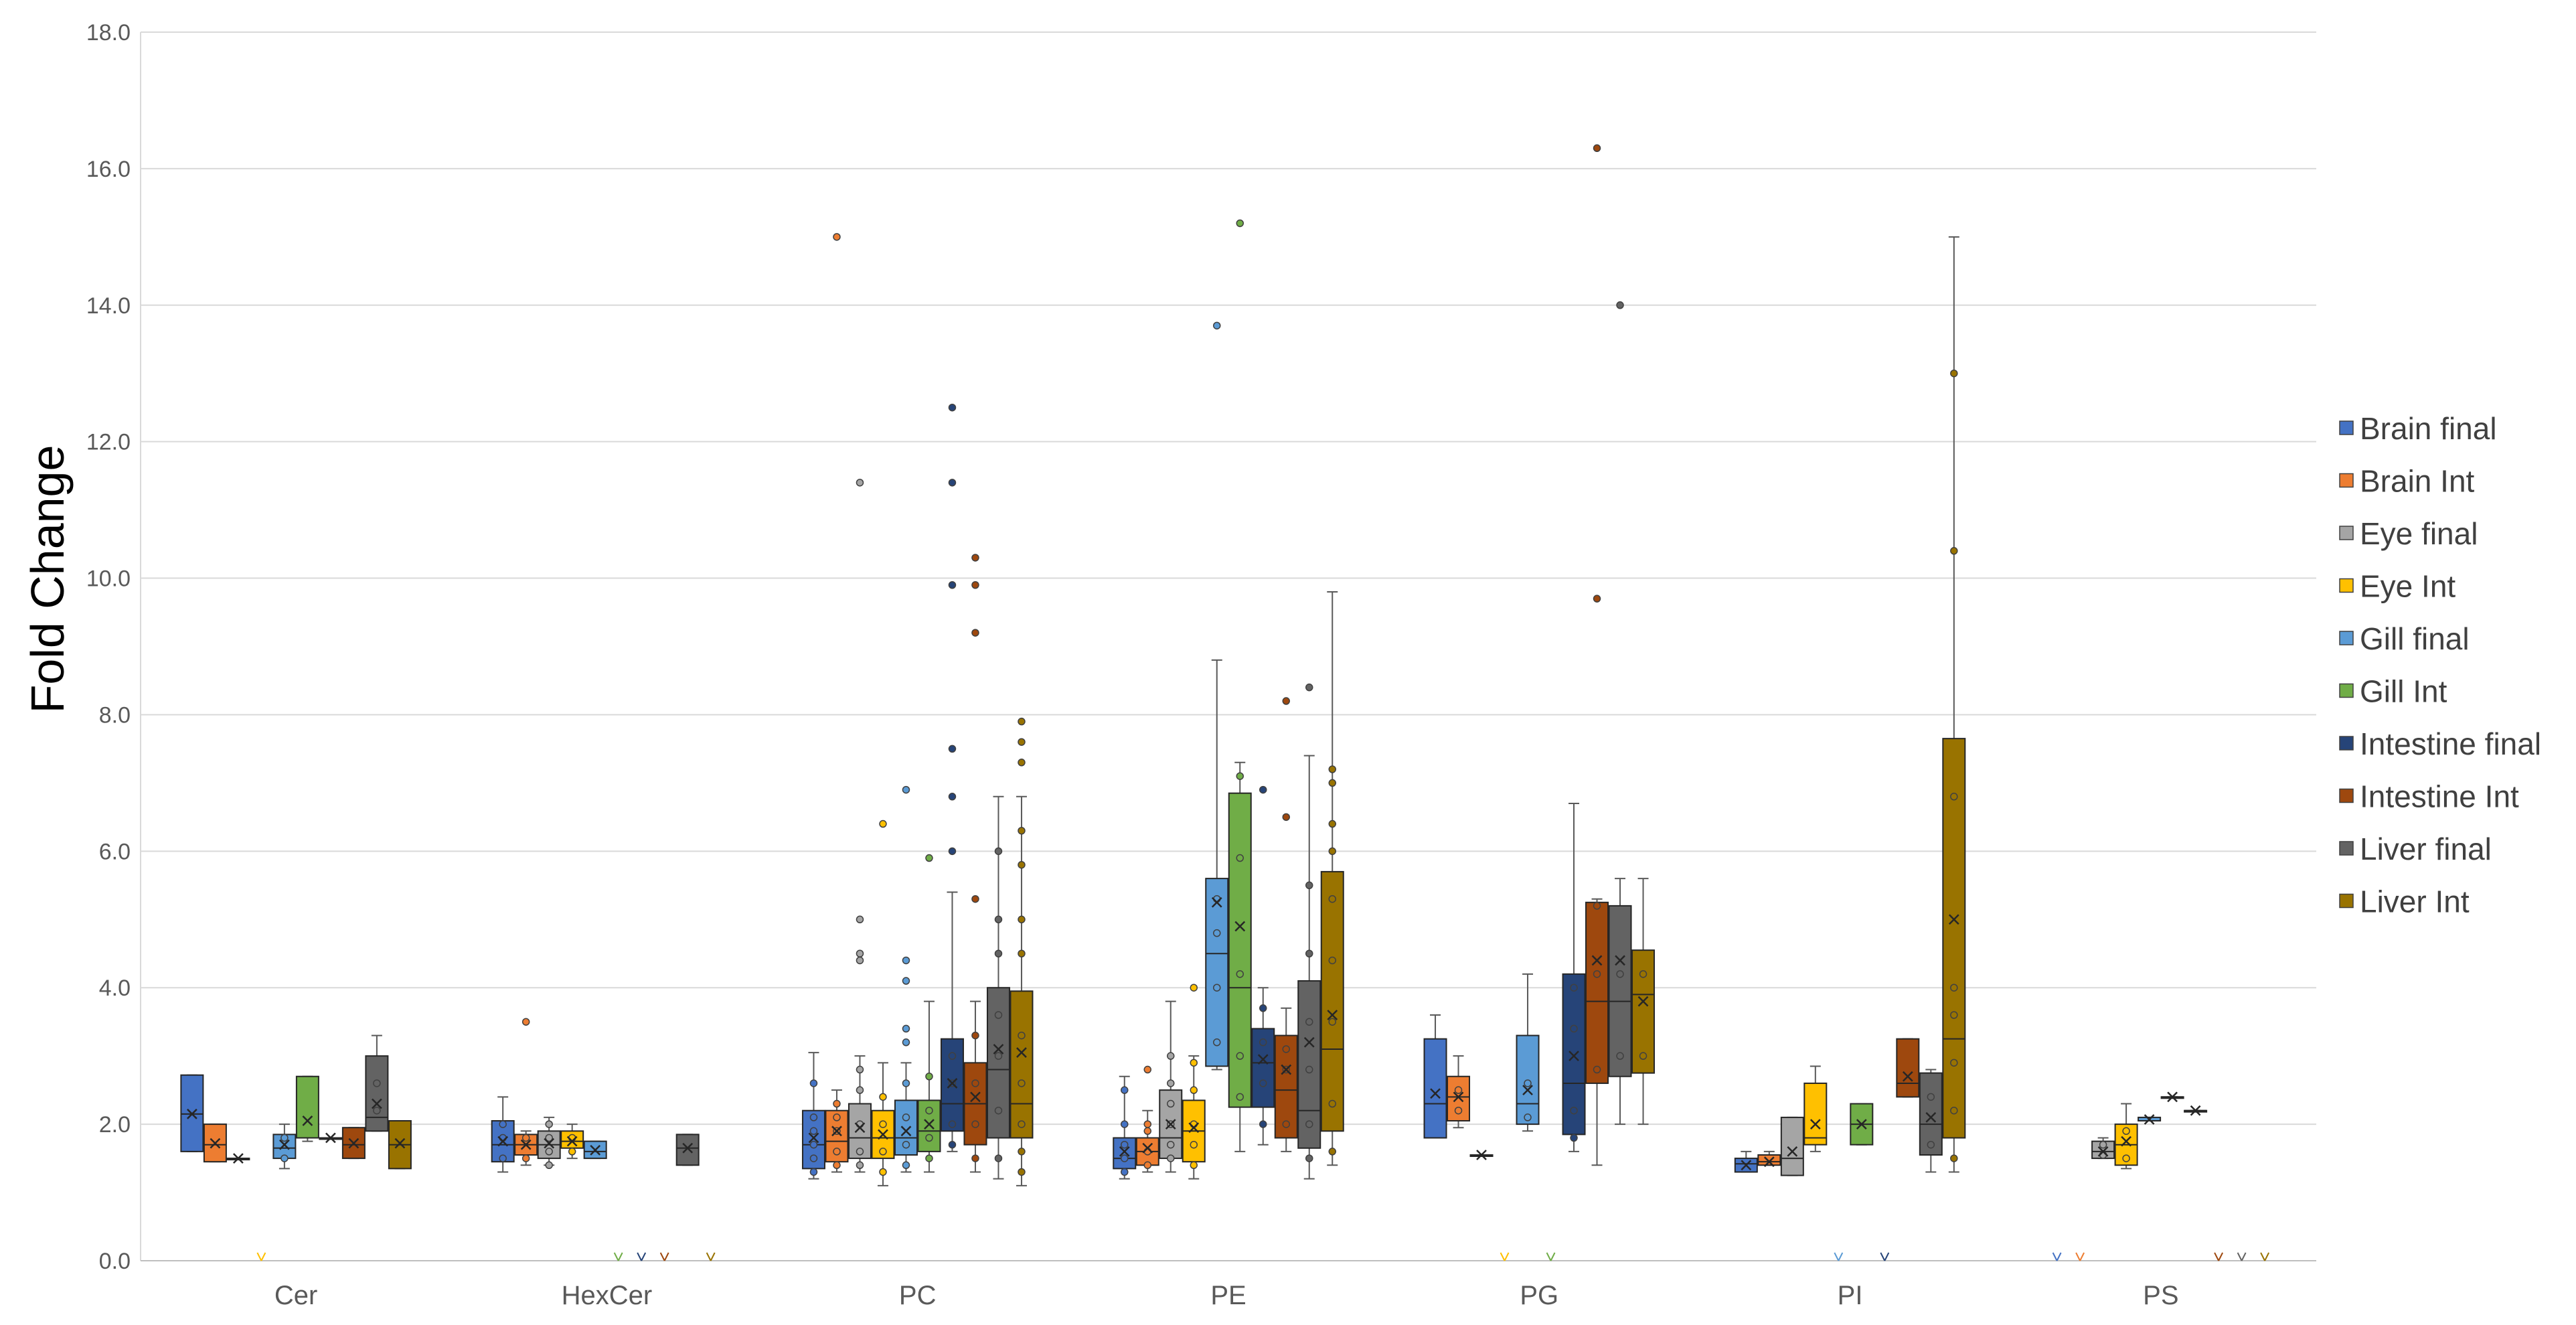  Describe the element at coordinates (47, 579) in the screenshot. I see `y-axis-title: Fold Change` at that location.